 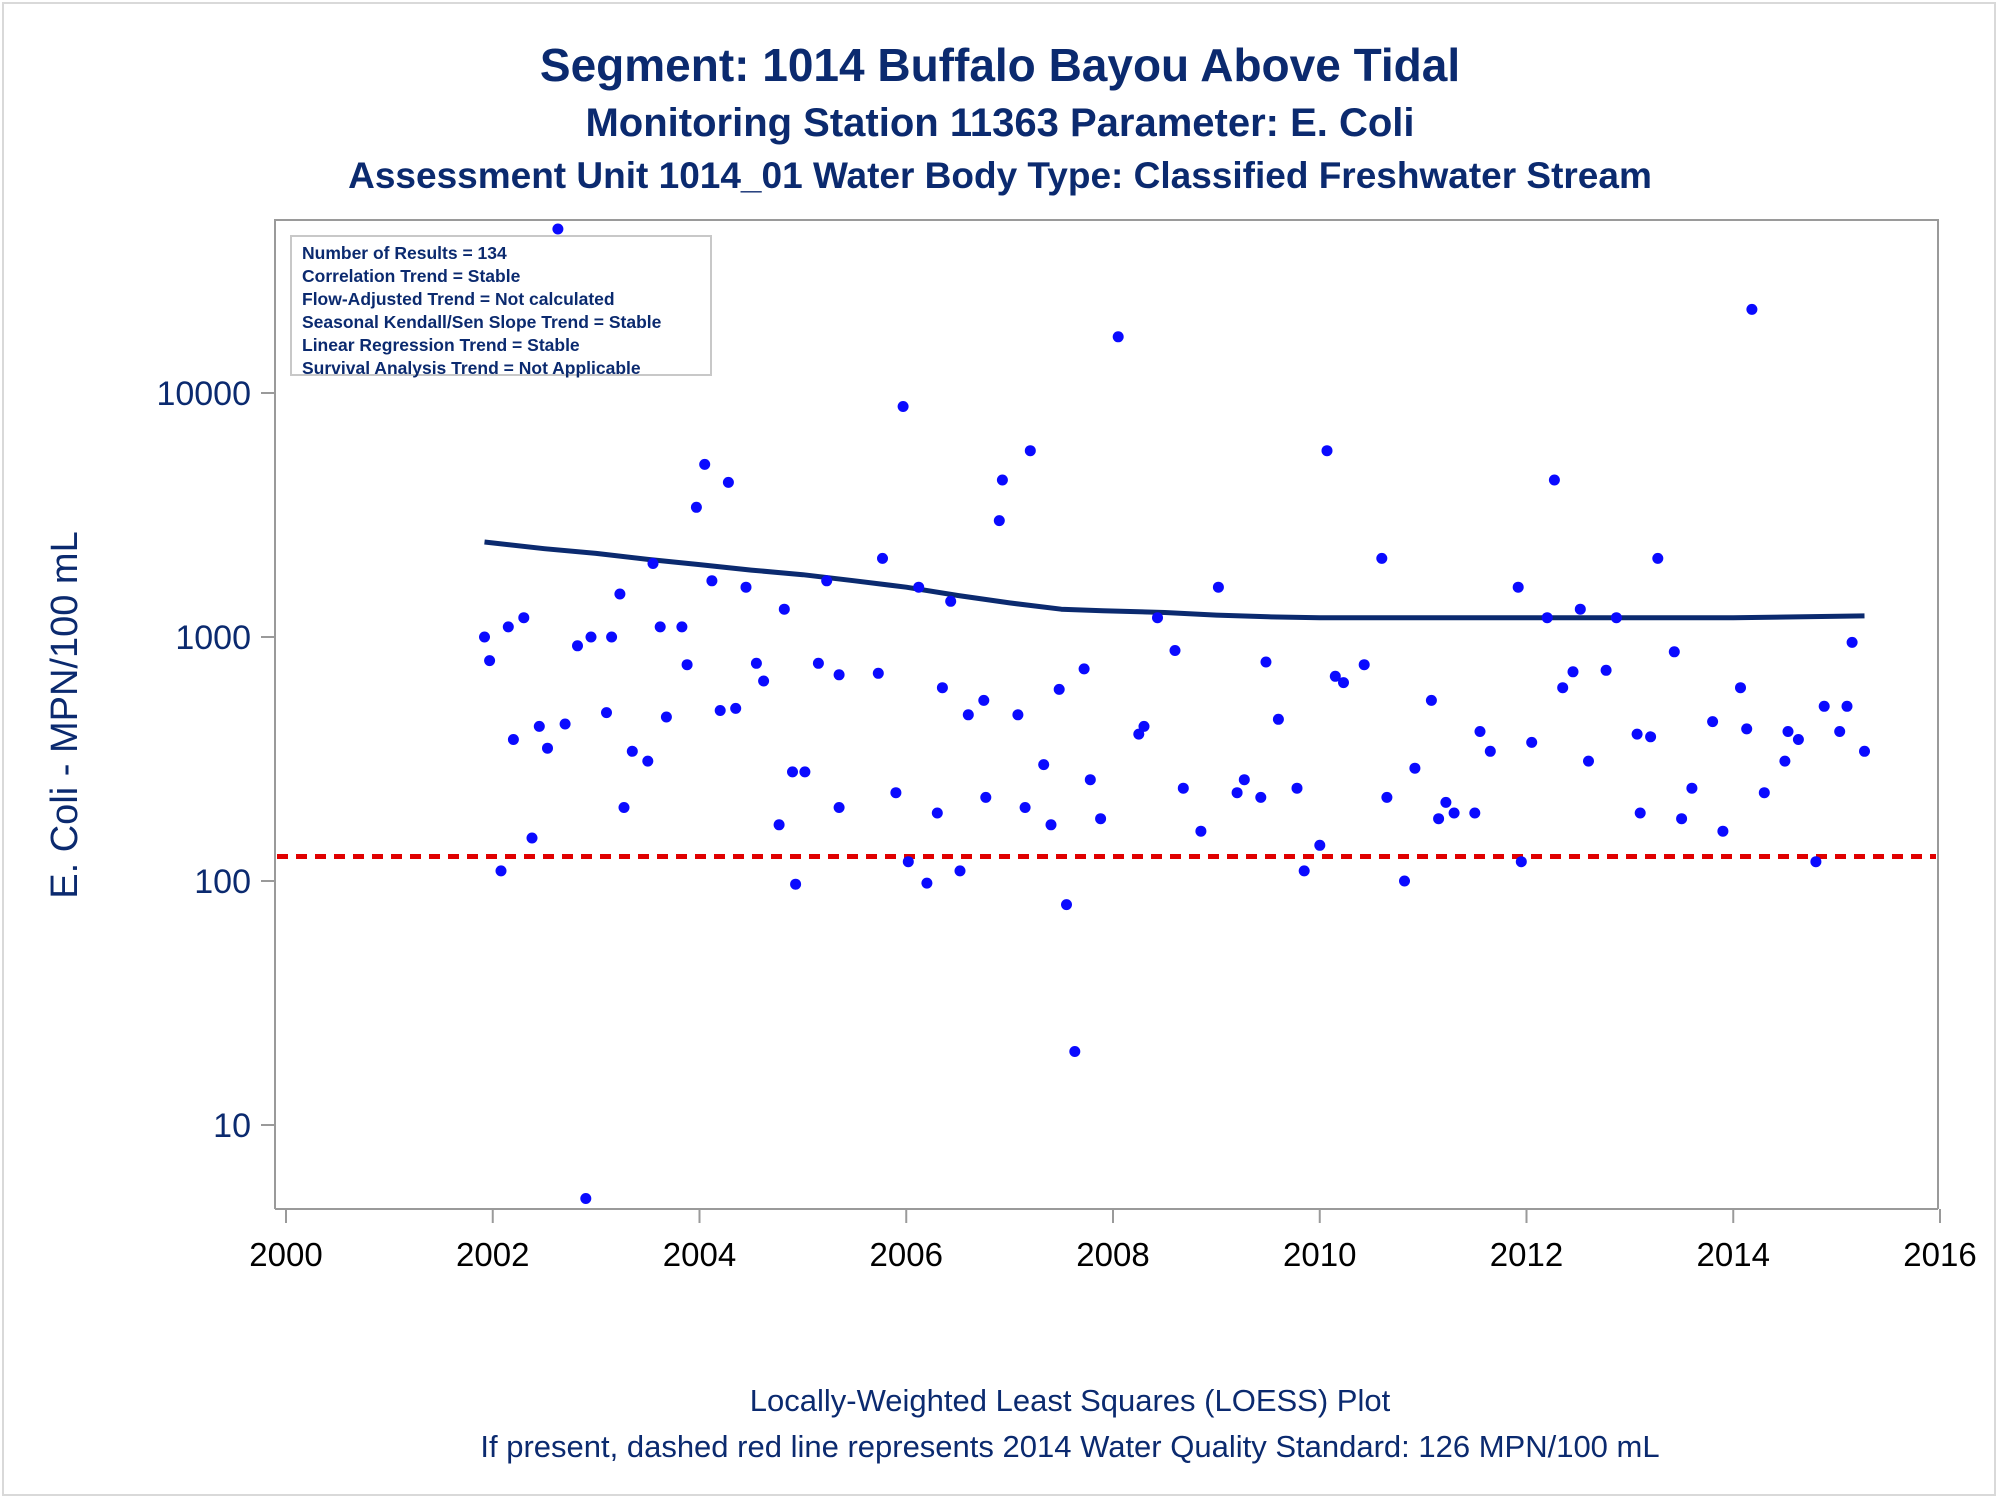 What do you see at coordinates (1733, 1254) in the screenshot?
I see `x-tick-label: 2014` at bounding box center [1733, 1254].